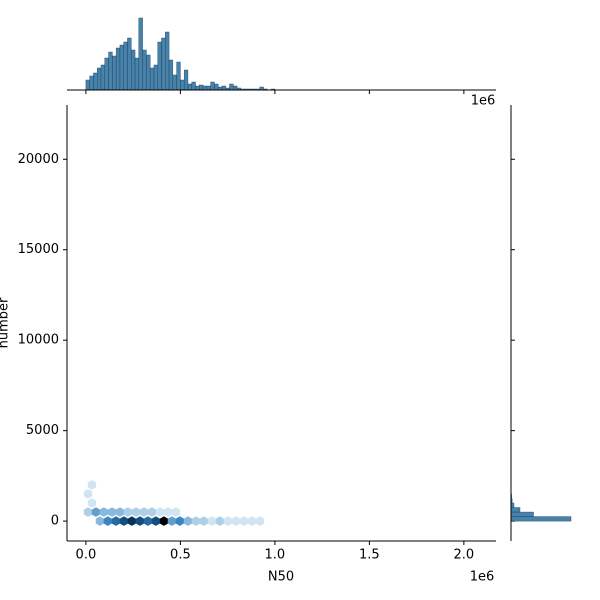 The width and height of the screenshot is (600, 600). I want to click on x-offset-text: 1e6, so click(482, 577).